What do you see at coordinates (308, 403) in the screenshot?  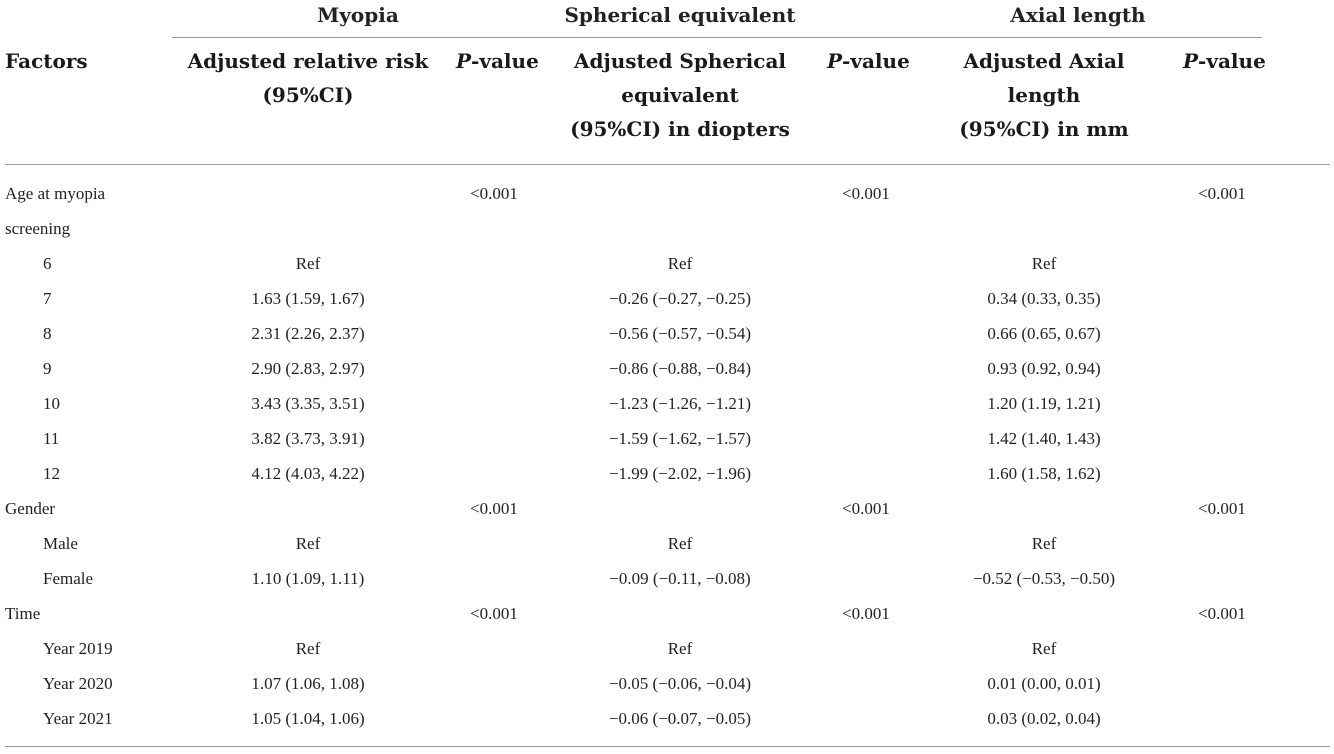 I see `adjusted-relative-risk-cell: 3.43 (3.35, 3.51)` at bounding box center [308, 403].